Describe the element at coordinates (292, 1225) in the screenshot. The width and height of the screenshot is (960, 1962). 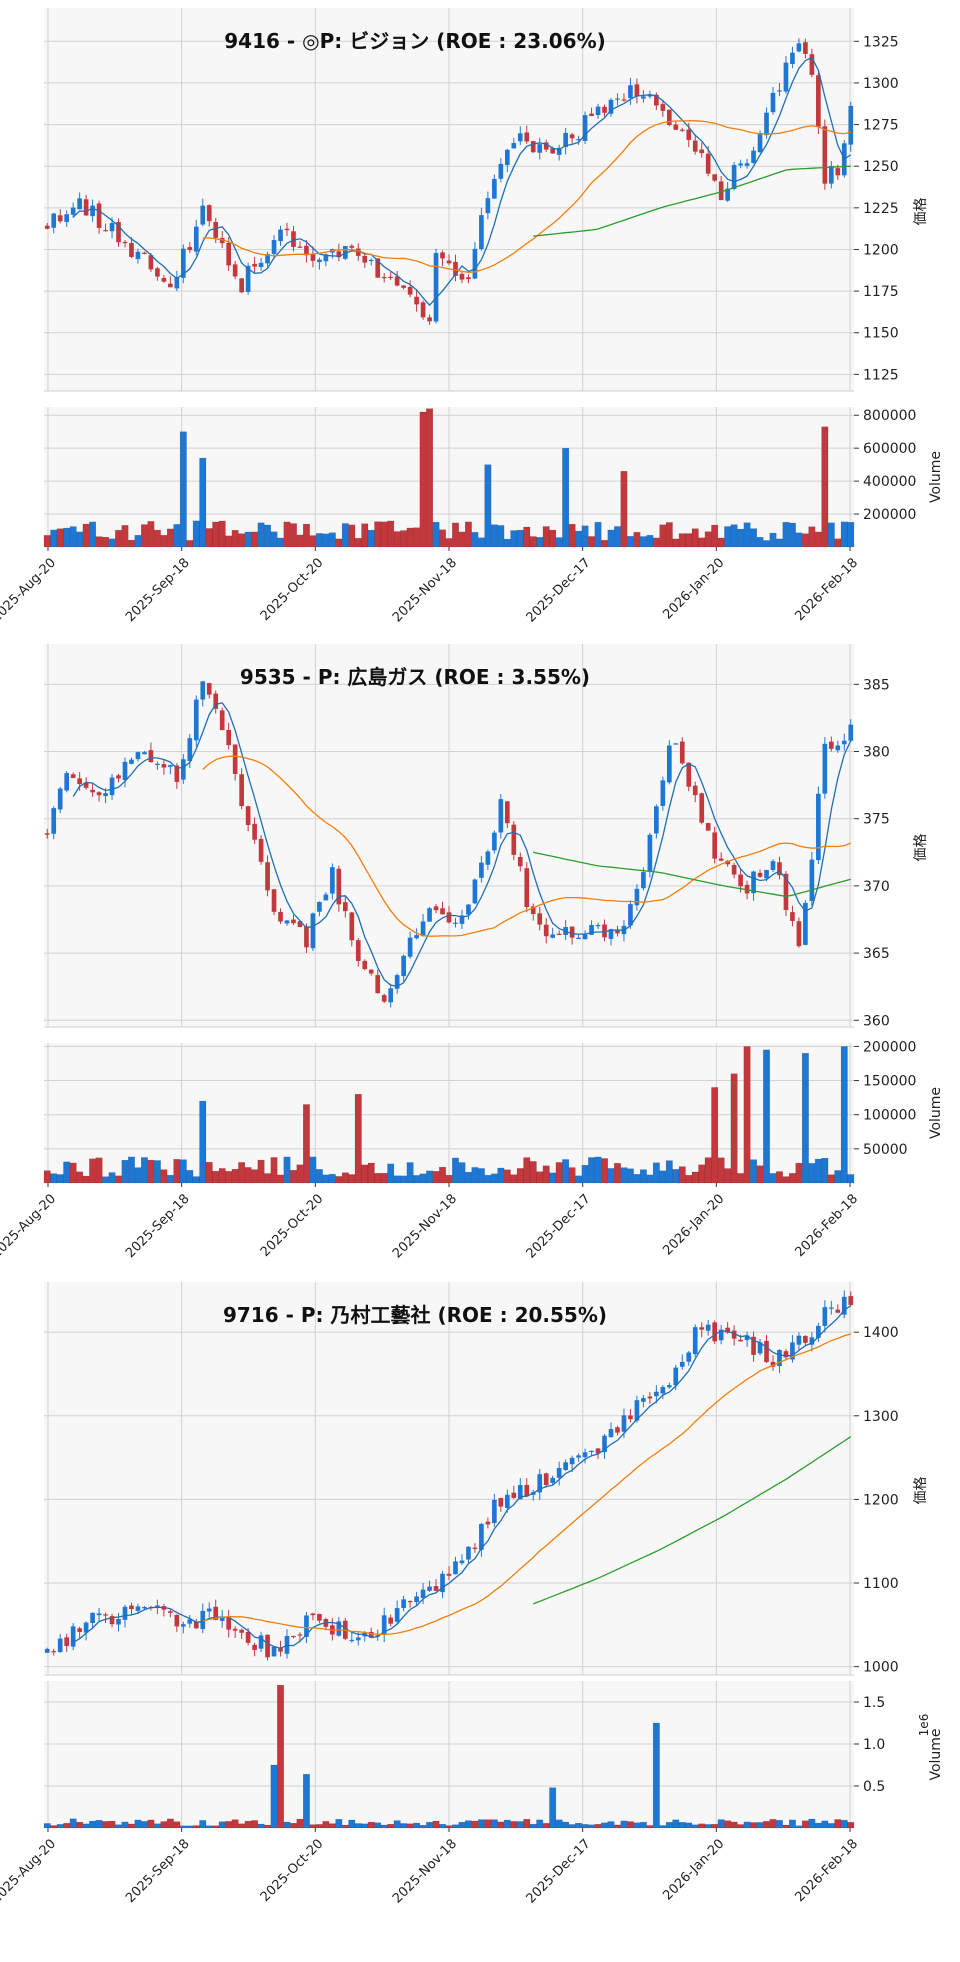
I see `date-tick-label: 2025-Oct-20` at that location.